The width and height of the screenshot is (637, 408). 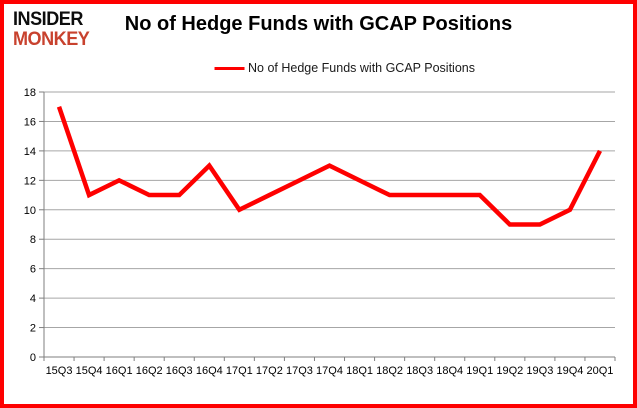 I want to click on x-tick-label: 16Q2, so click(x=149, y=371).